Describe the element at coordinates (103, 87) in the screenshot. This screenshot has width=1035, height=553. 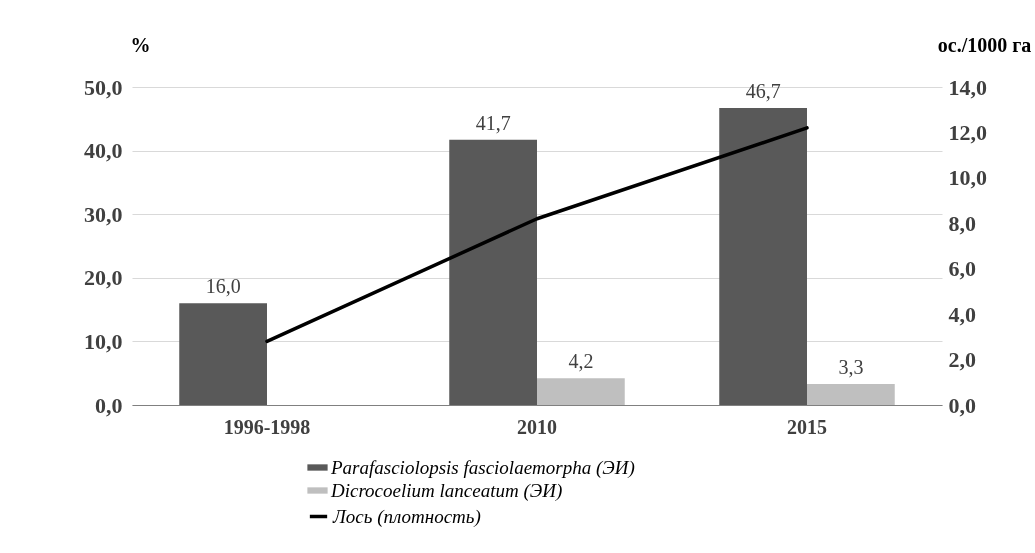
I see `y-tick-label: 50,0` at that location.